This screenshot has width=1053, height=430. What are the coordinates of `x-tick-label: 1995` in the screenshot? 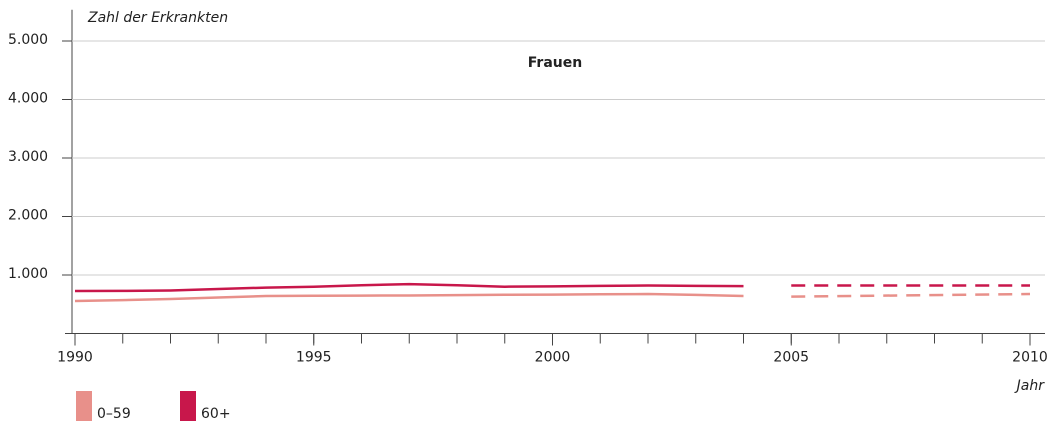 It's located at (314, 358).